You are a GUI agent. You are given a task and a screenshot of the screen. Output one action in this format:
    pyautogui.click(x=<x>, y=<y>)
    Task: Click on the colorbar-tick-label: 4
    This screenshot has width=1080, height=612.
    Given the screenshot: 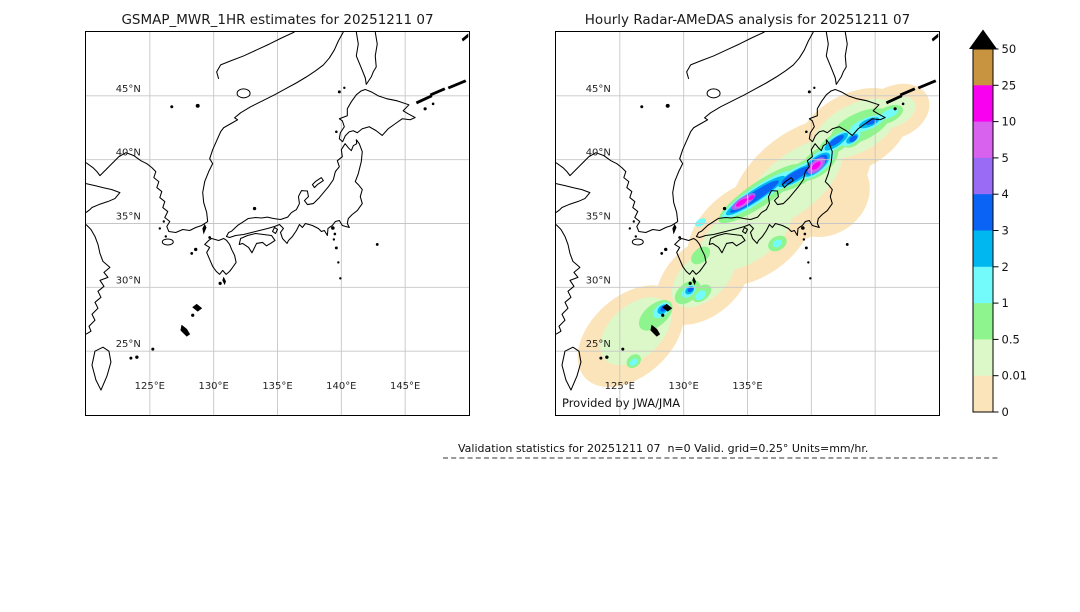 What is the action you would take?
    pyautogui.click(x=1005, y=194)
    